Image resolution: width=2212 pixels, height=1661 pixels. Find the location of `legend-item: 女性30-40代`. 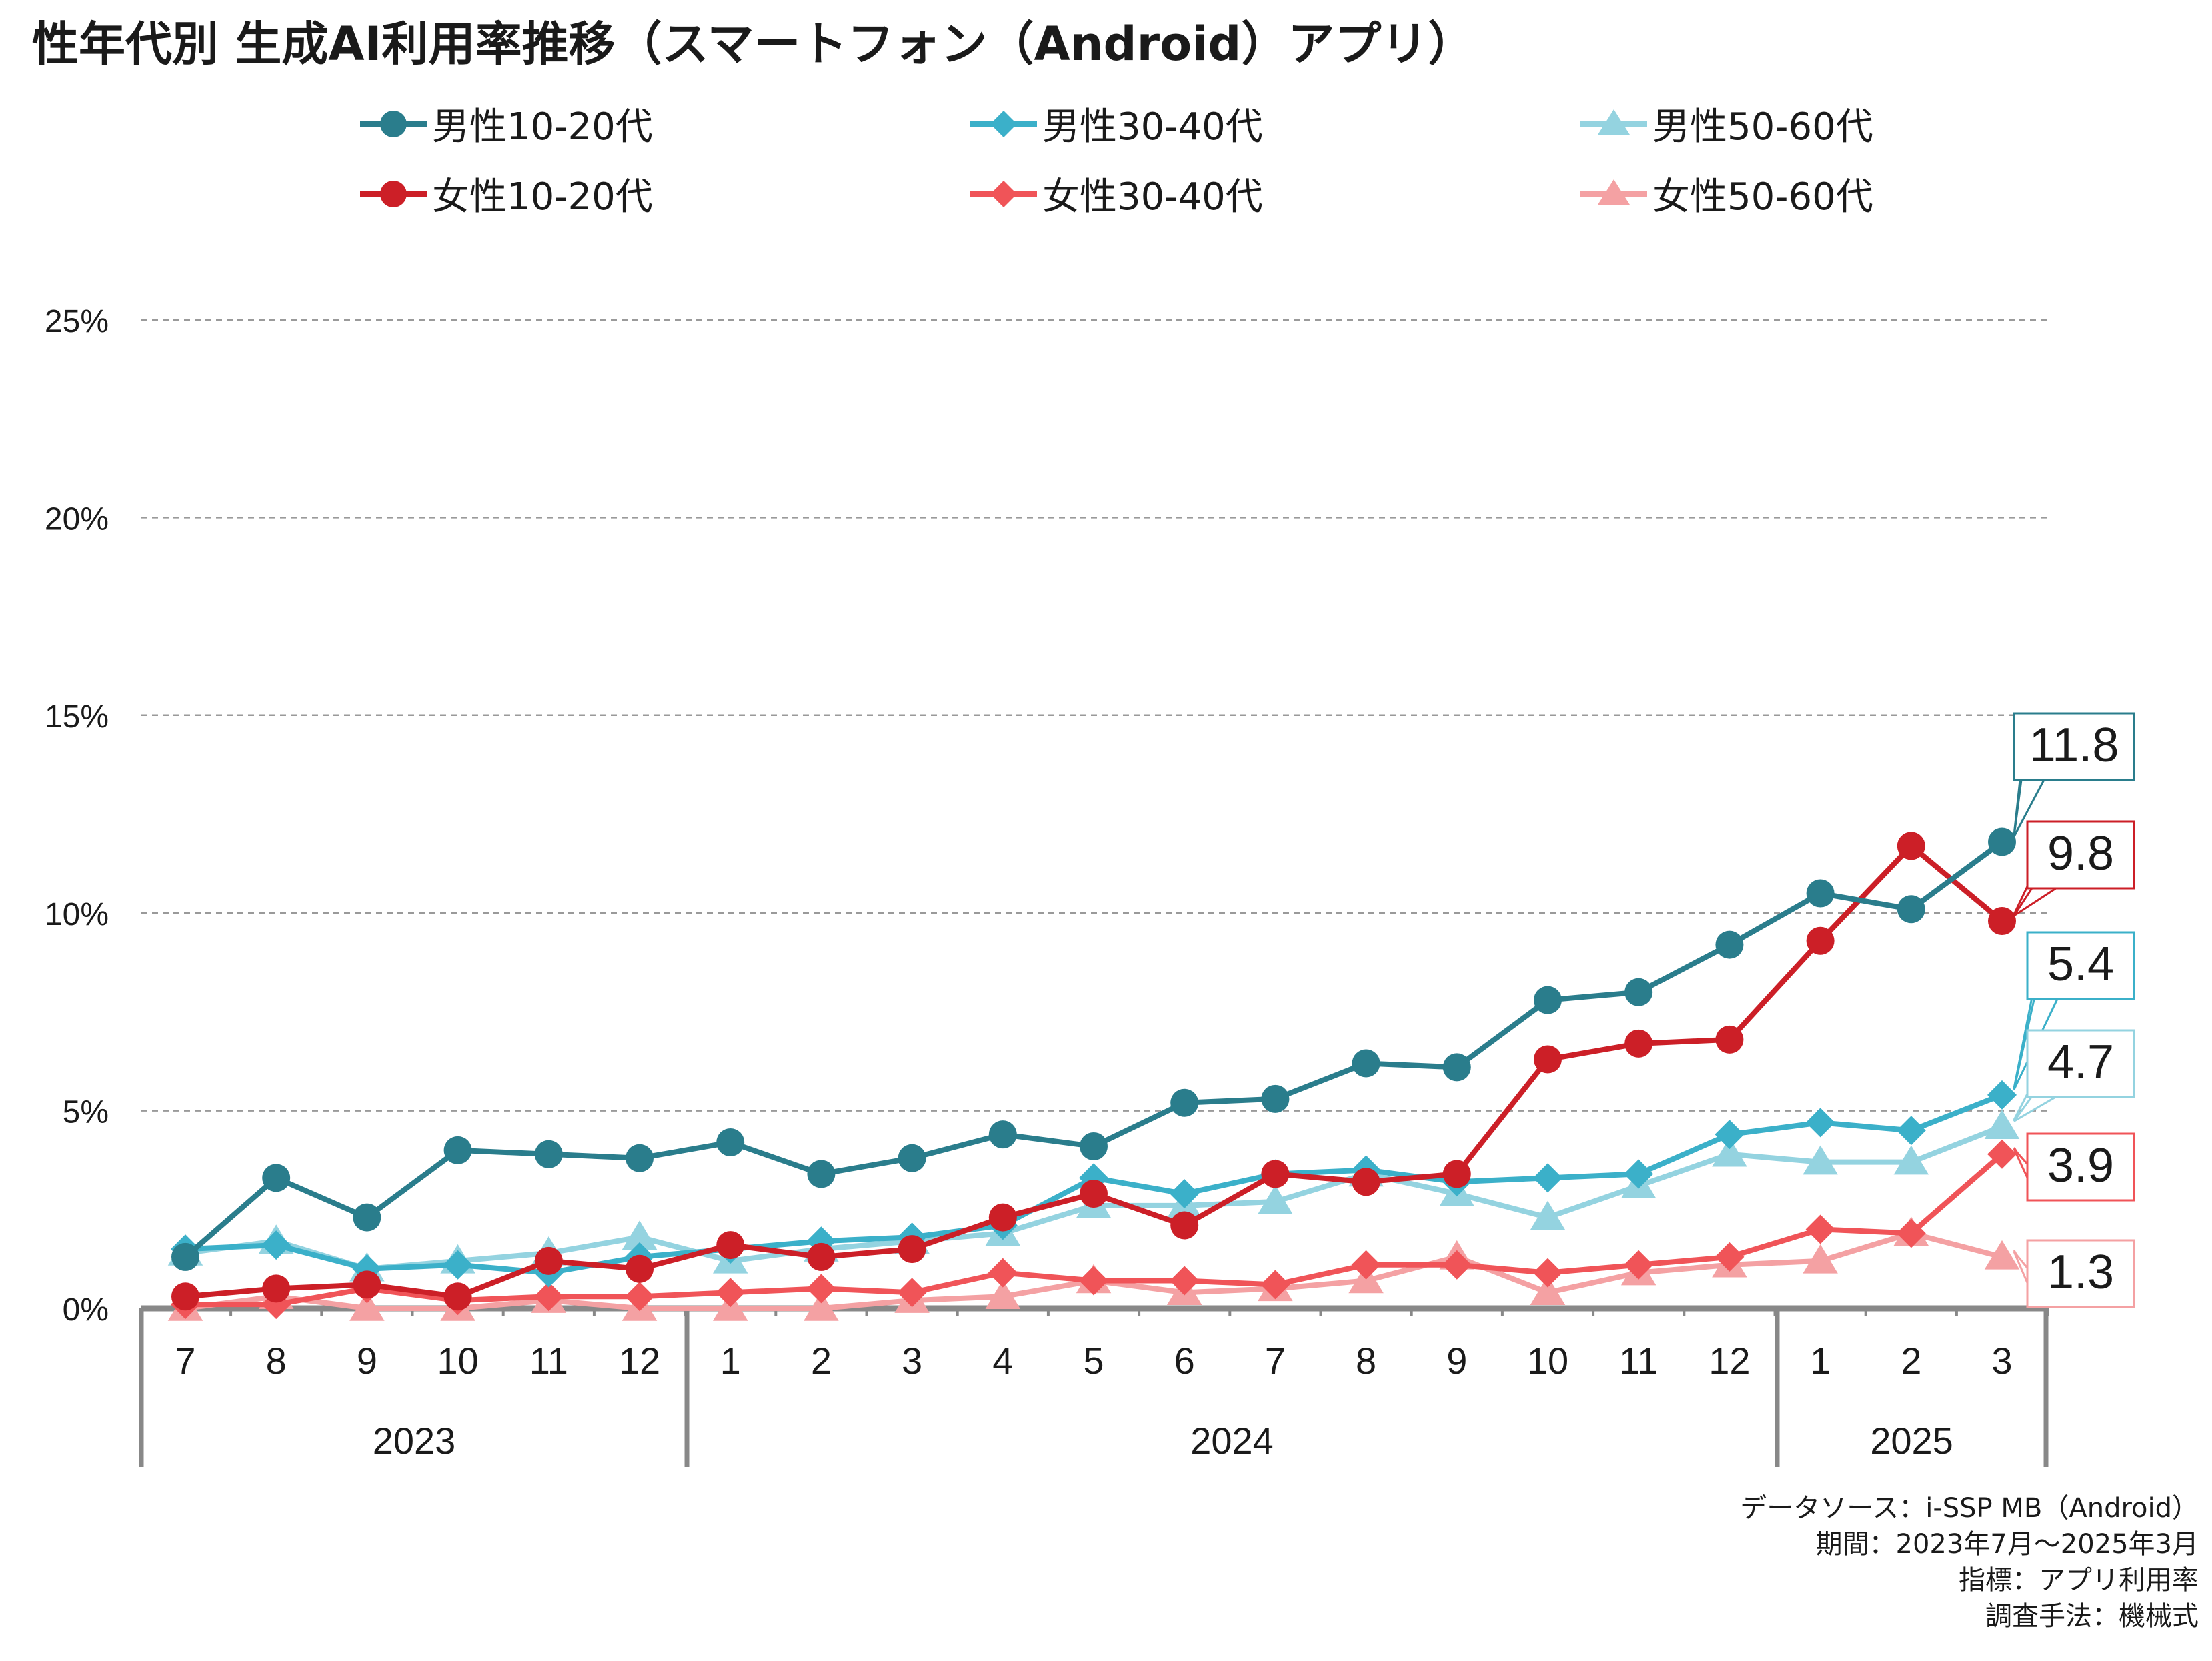

legend-item: 女性30-40代 is located at coordinates (1116, 194).